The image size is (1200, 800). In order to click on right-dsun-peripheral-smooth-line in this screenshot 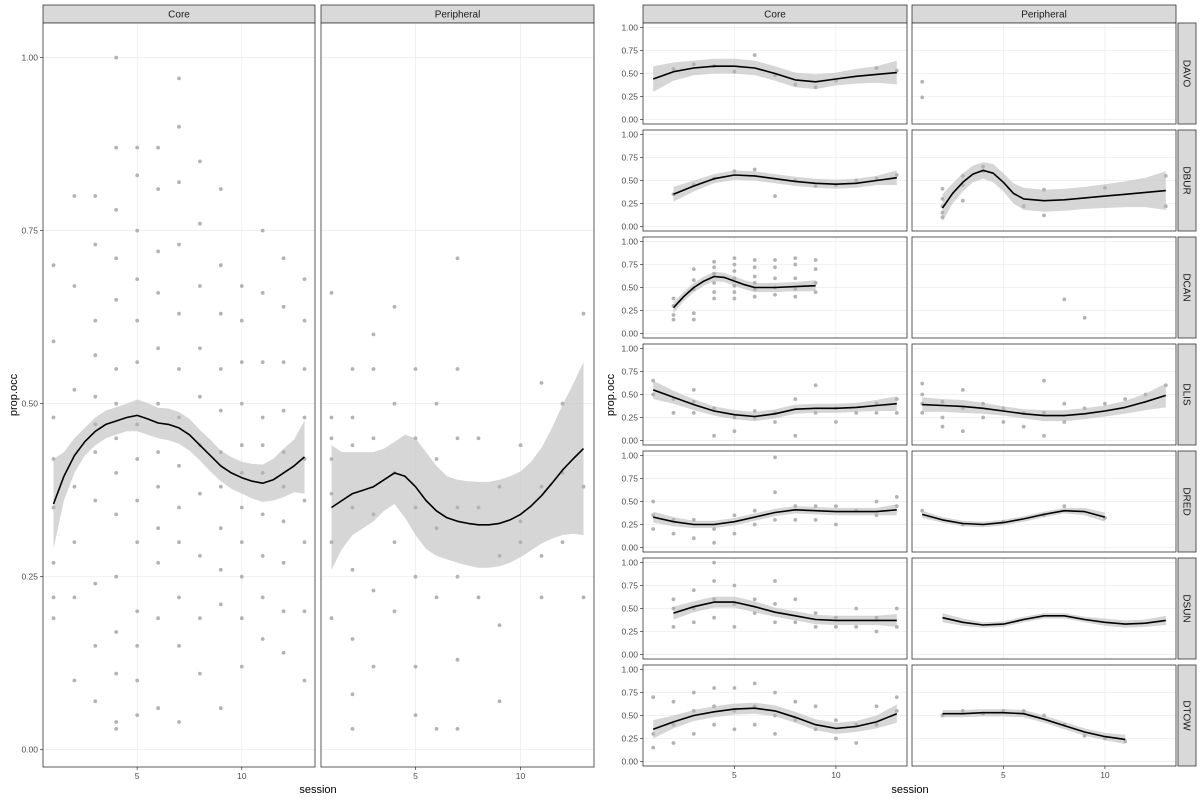, I will do `click(1054, 620)`.